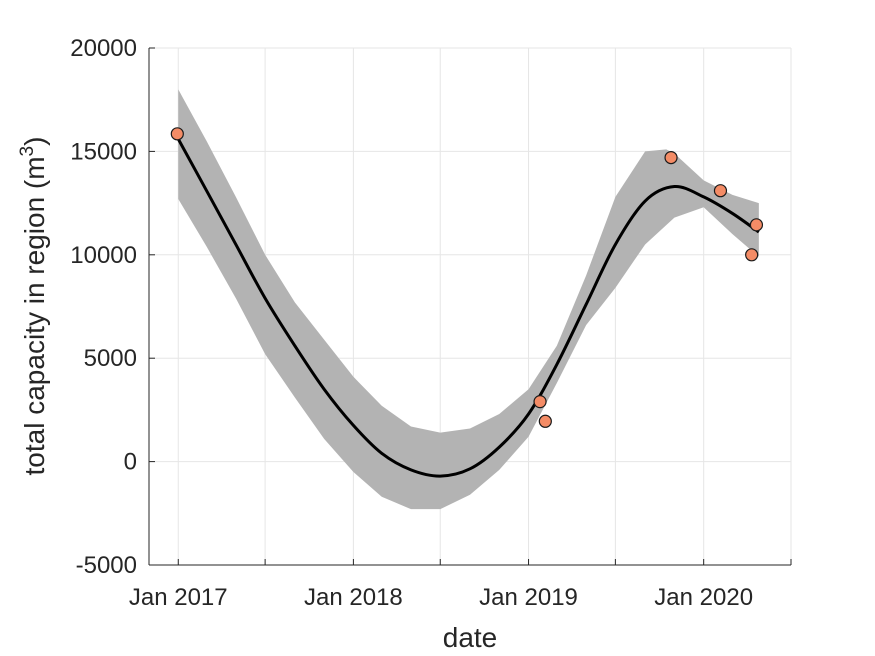 This screenshot has width=875, height=656. Describe the element at coordinates (703, 597) in the screenshot. I see `x-tick-label: Jan 2020` at that location.